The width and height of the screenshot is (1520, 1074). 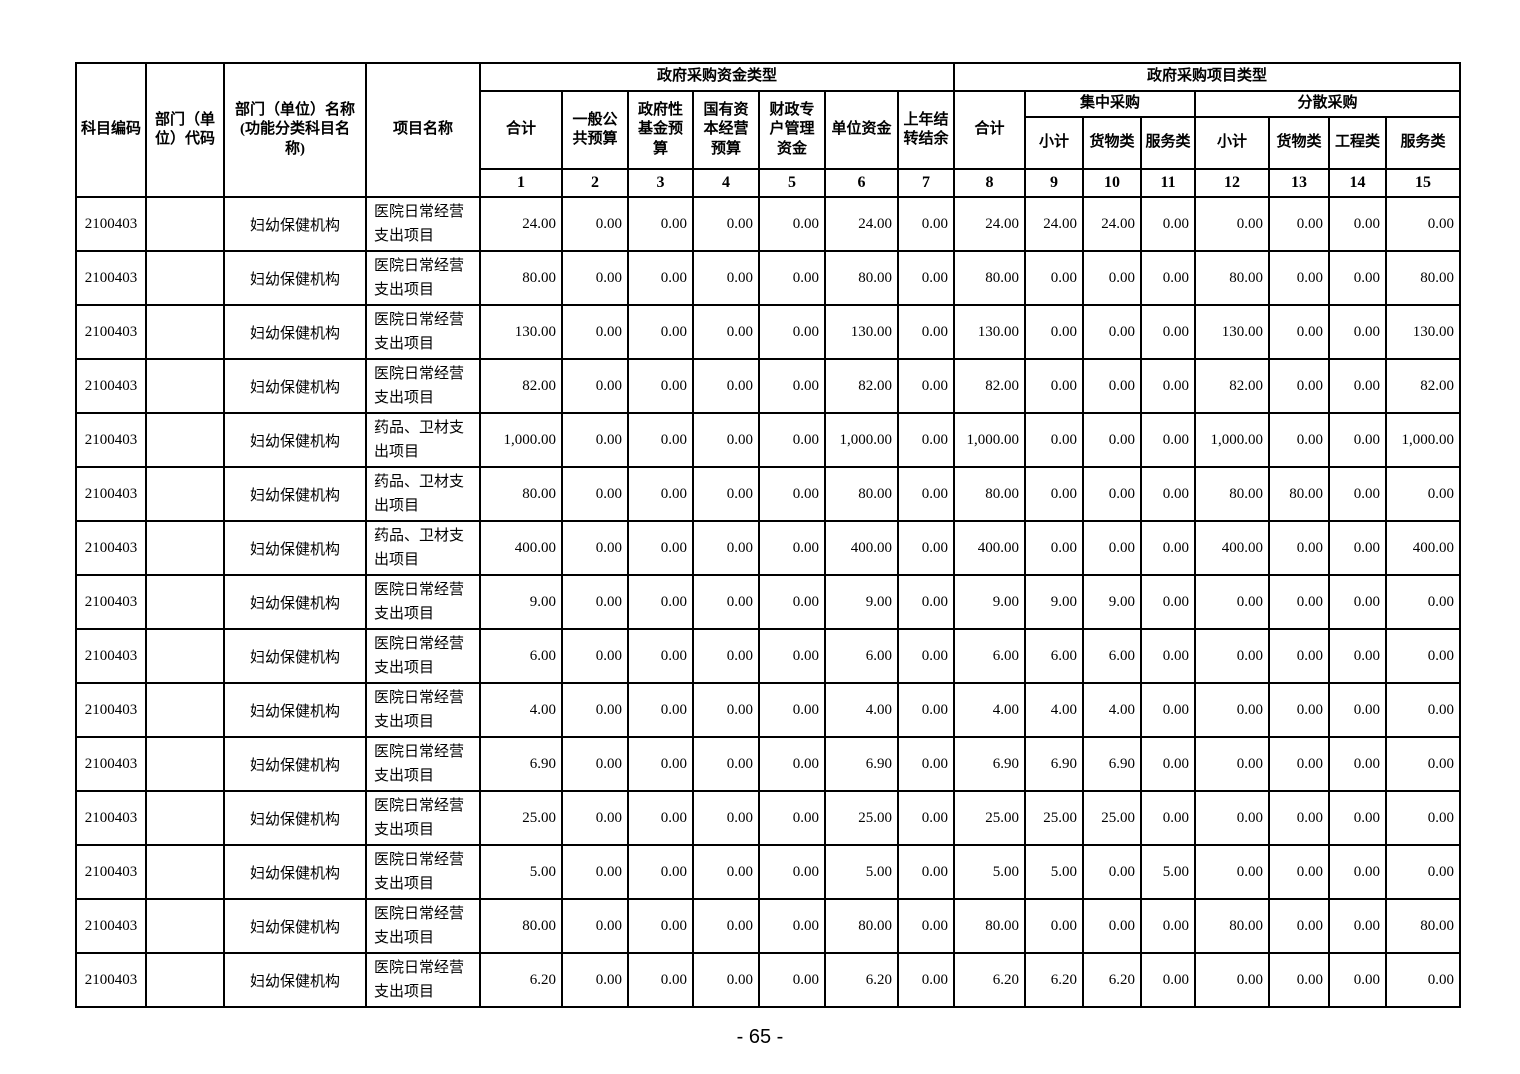 I want to click on column-number: 15, so click(x=1423, y=183).